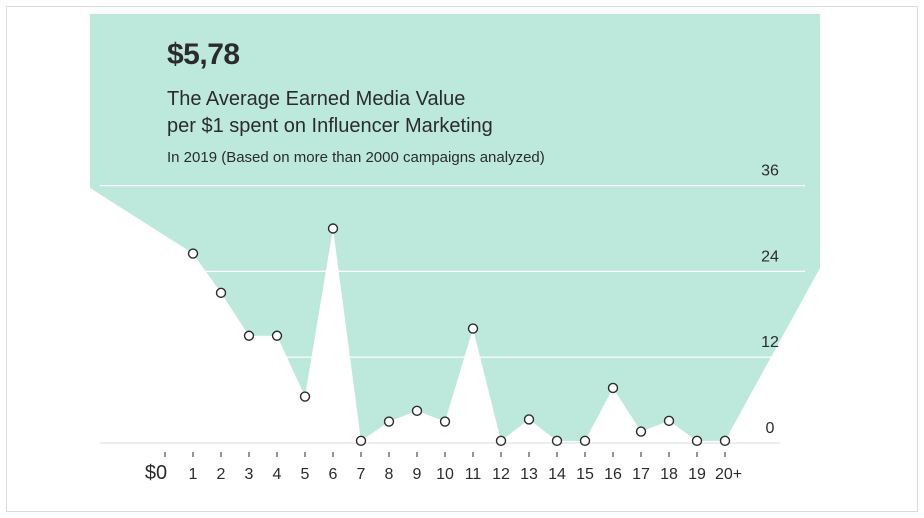 The height and width of the screenshot is (518, 924). What do you see at coordinates (770, 342) in the screenshot?
I see `y-tick-label: 12` at bounding box center [770, 342].